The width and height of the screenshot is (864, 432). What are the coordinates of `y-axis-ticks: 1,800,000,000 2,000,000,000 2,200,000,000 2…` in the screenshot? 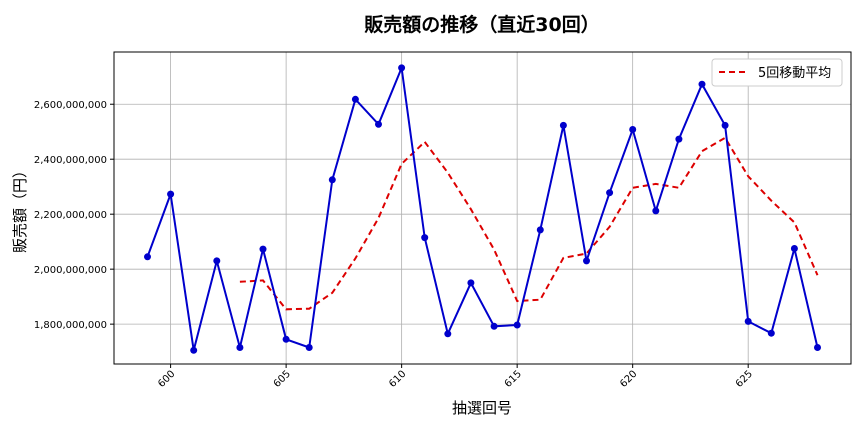 It's located at (74, 215).